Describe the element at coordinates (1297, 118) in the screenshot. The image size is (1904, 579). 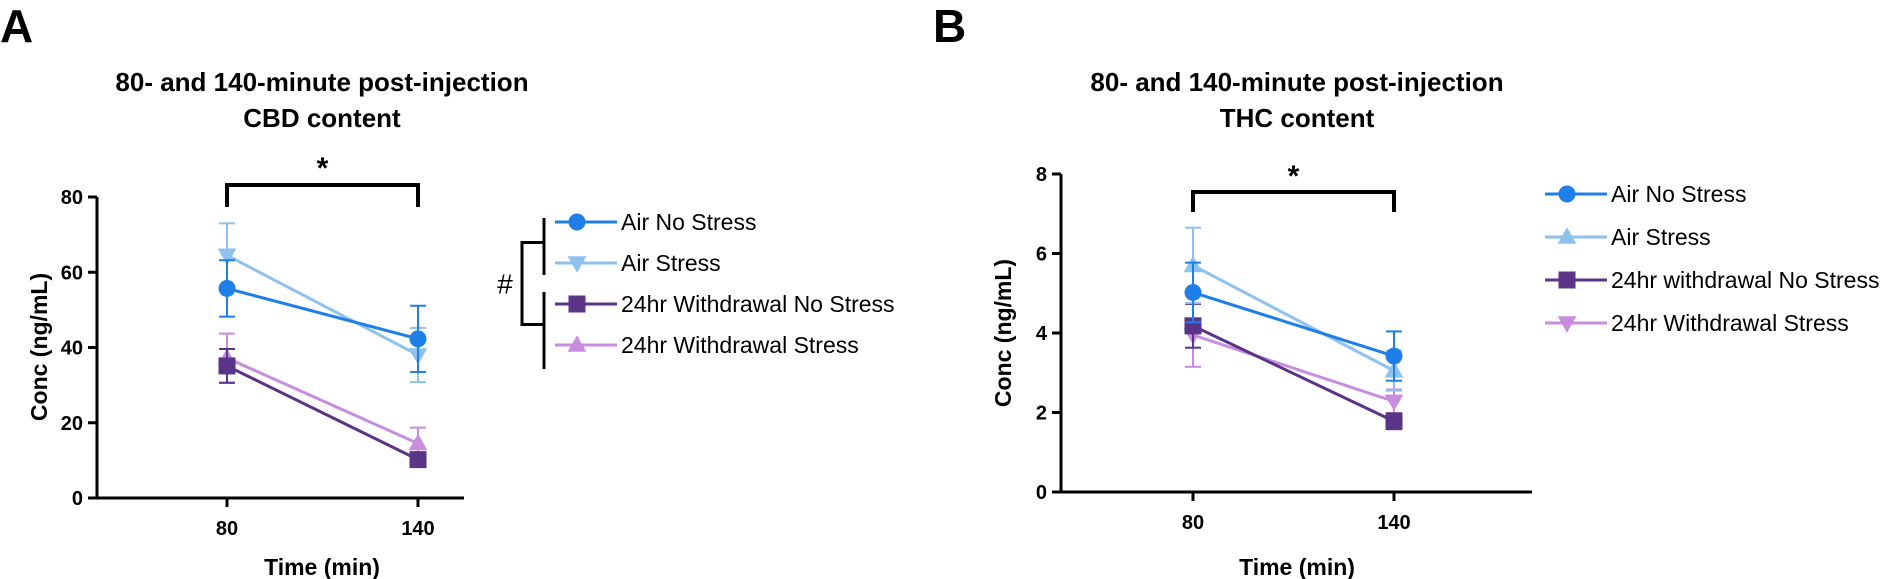
I see `chart-title-line: THC content` at that location.